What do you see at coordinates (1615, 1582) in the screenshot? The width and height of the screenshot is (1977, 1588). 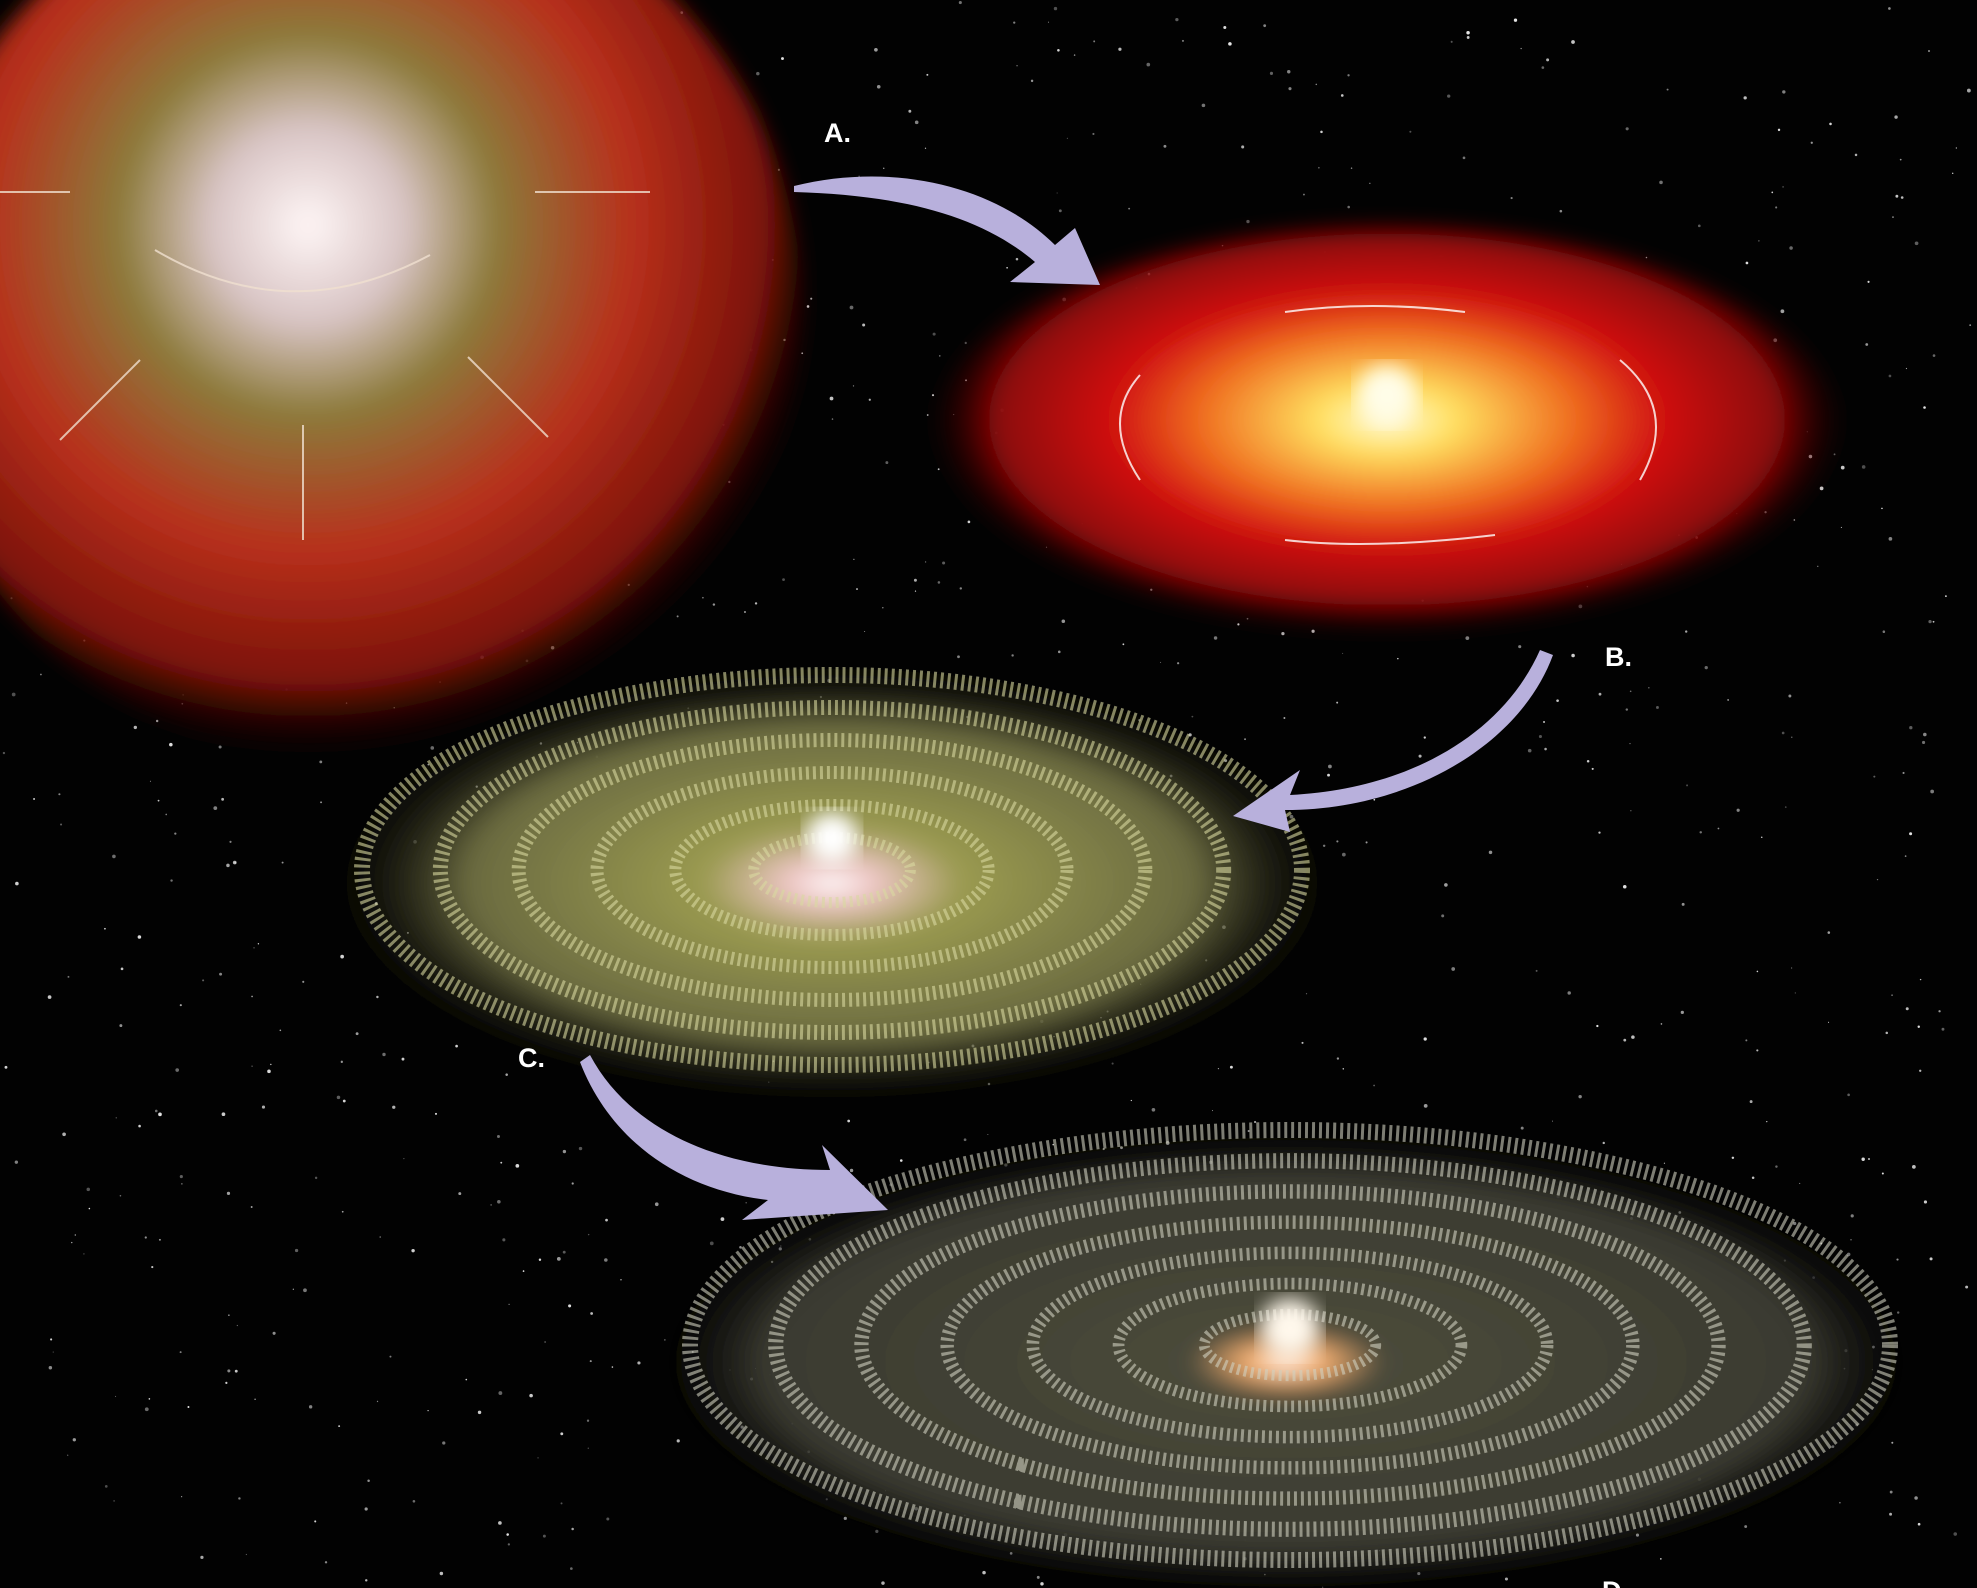 I see `stage-label: D.` at bounding box center [1615, 1582].